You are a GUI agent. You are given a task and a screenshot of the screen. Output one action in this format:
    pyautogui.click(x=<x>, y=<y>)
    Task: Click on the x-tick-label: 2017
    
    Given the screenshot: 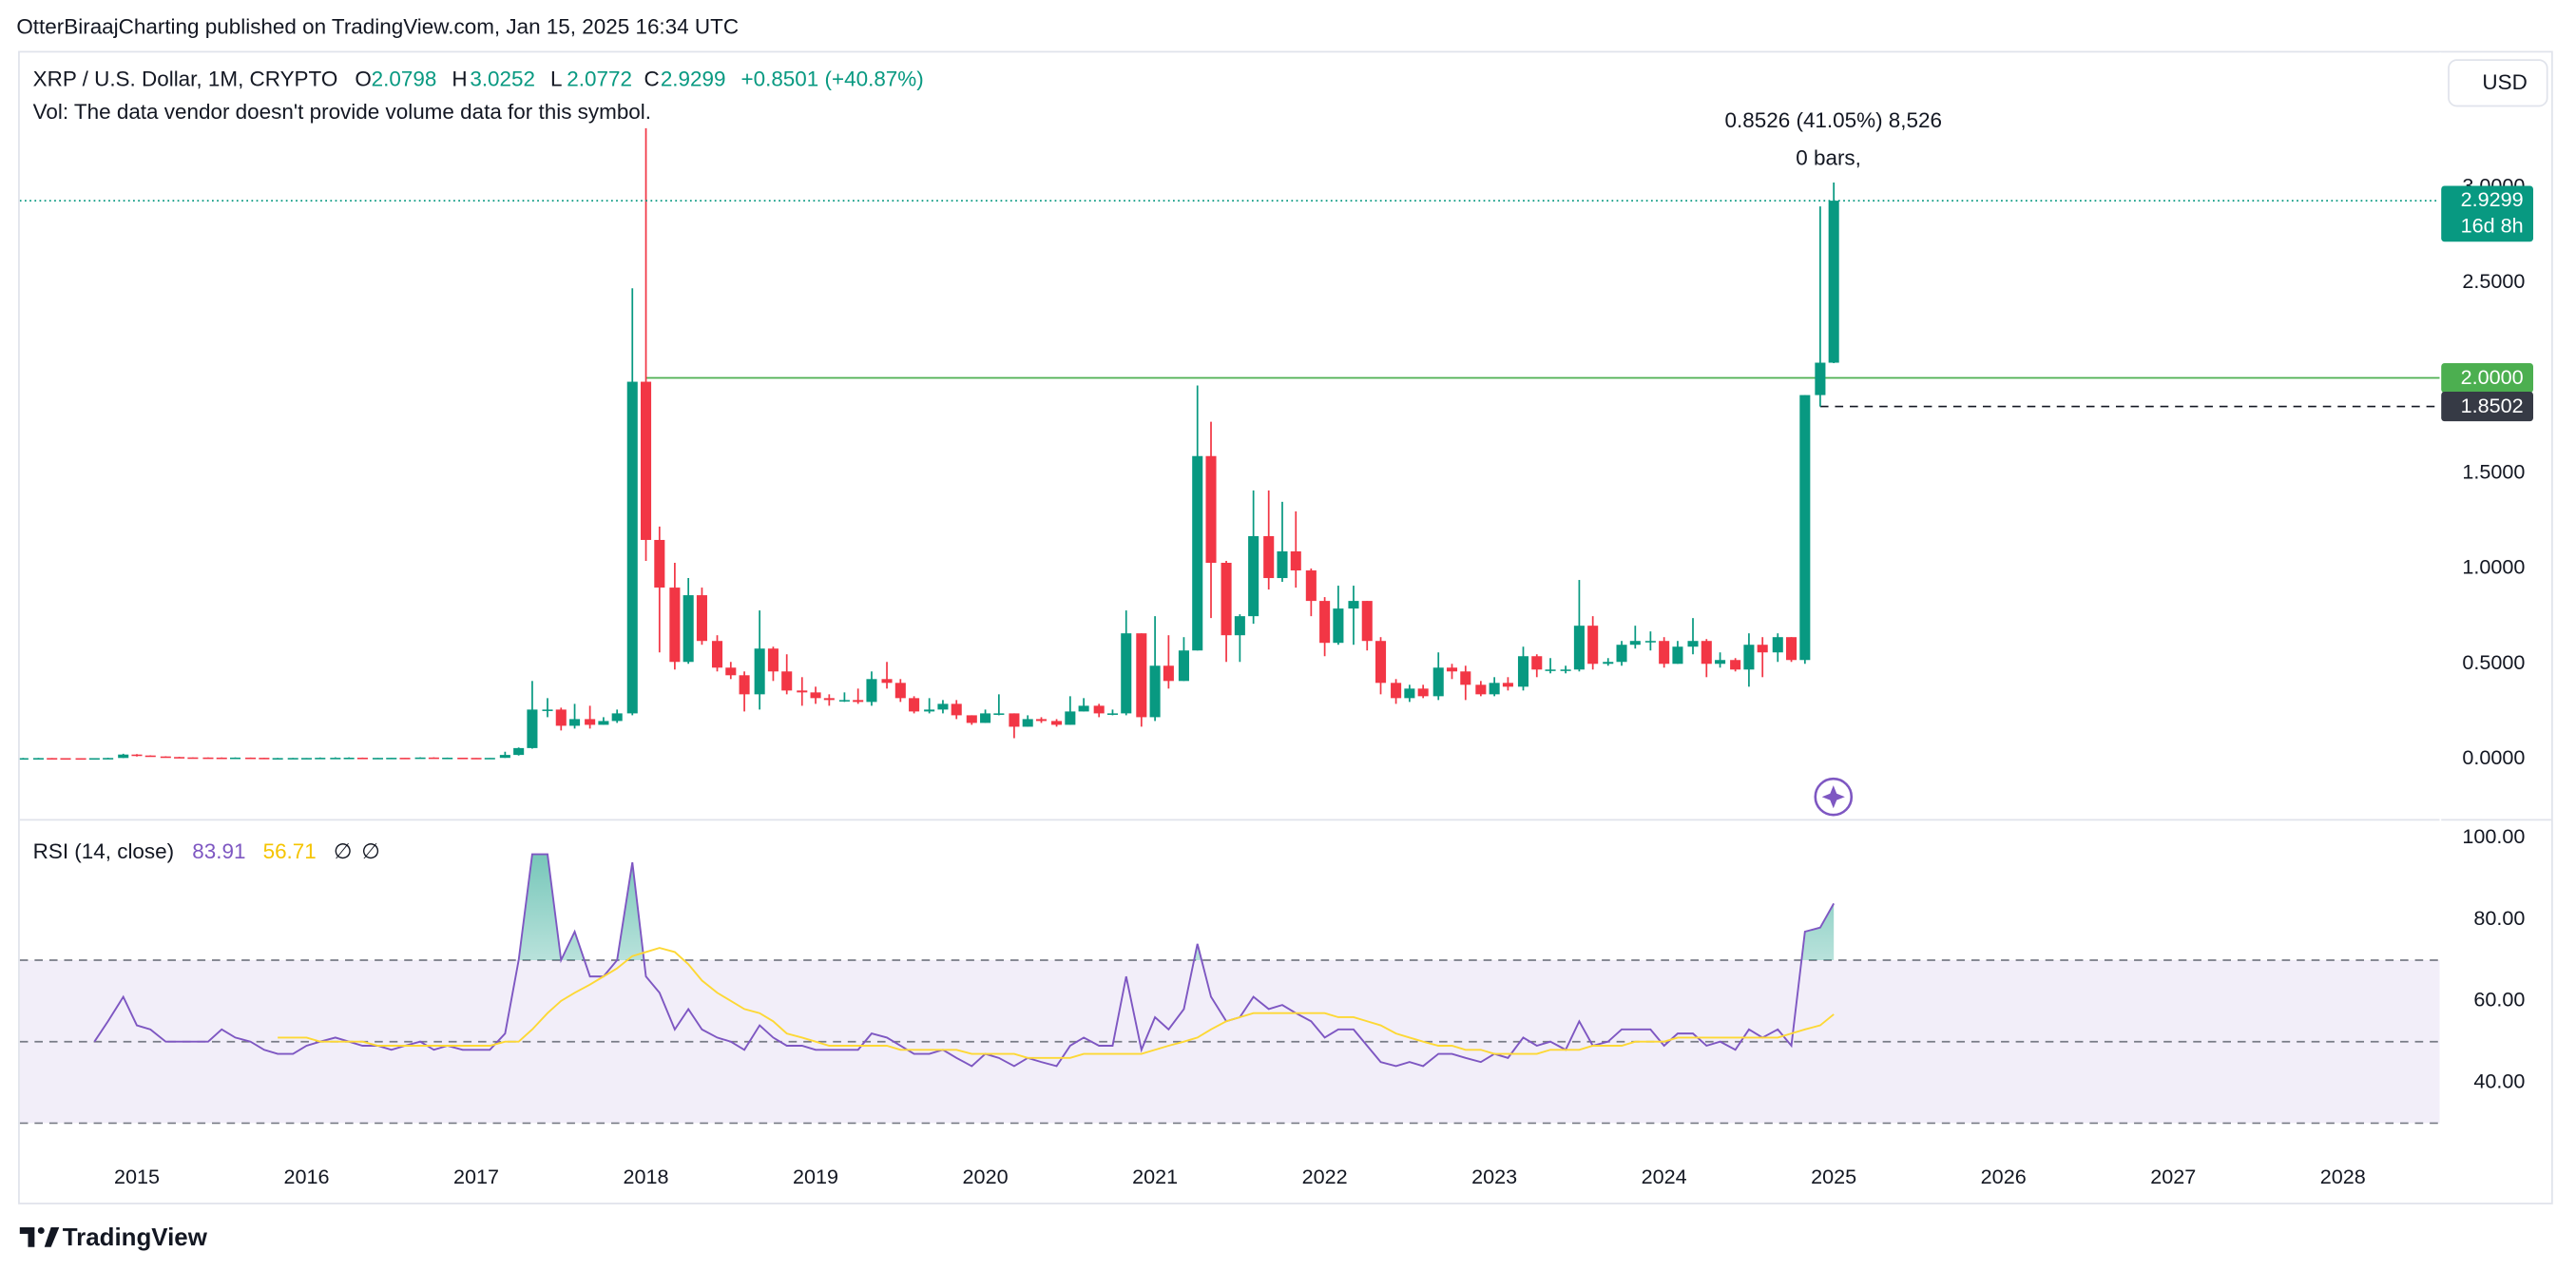 What is the action you would take?
    pyautogui.click(x=476, y=1176)
    